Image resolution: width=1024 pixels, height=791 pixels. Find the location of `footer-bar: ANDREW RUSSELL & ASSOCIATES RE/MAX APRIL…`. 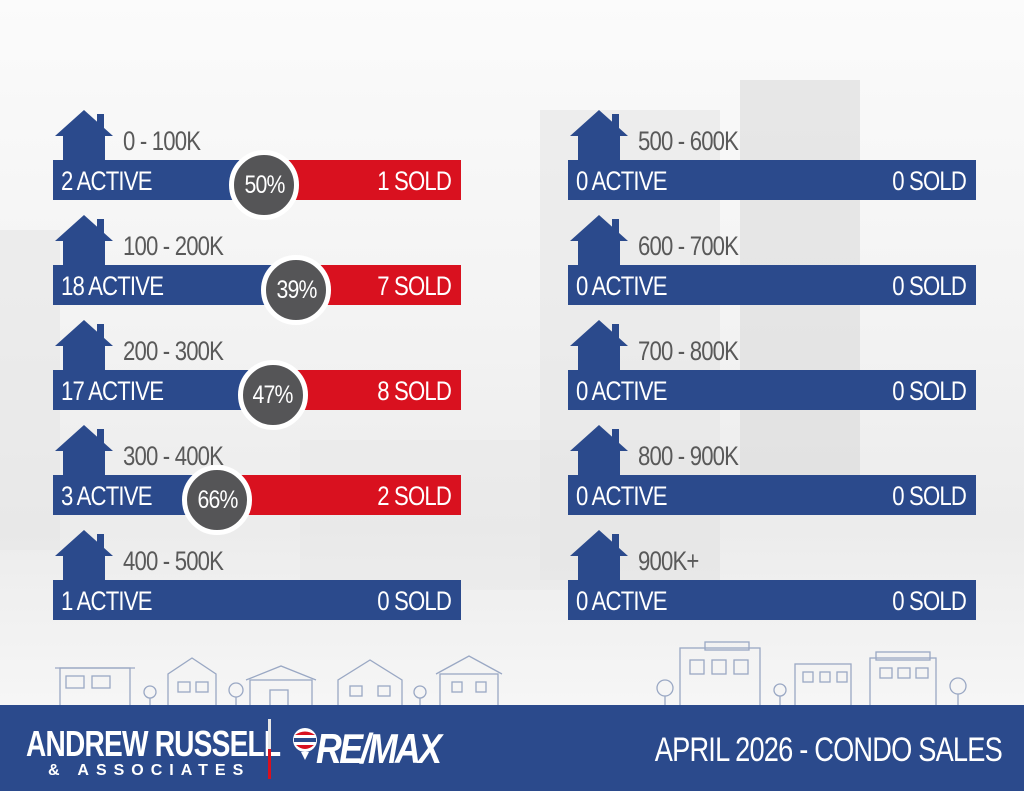

footer-bar: ANDREW RUSSELL & ASSOCIATES RE/MAX APRIL… is located at coordinates (512, 748).